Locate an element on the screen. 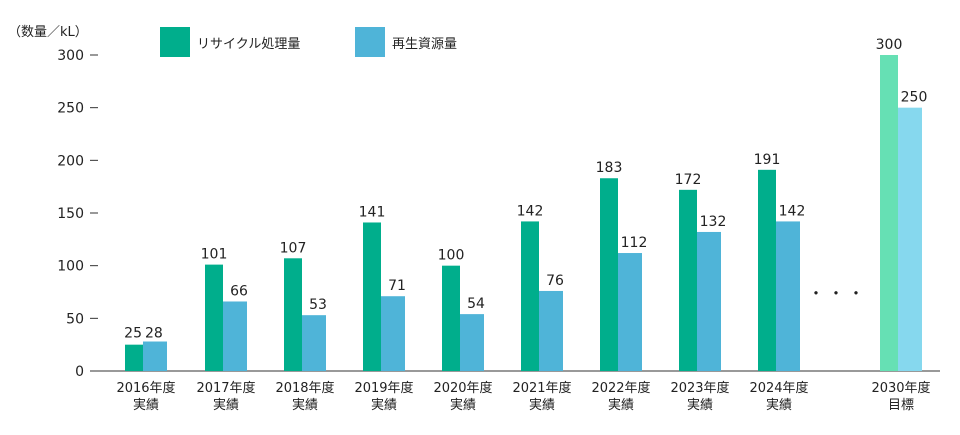  y-unit-label: （数量／kL） is located at coordinates (48, 32).